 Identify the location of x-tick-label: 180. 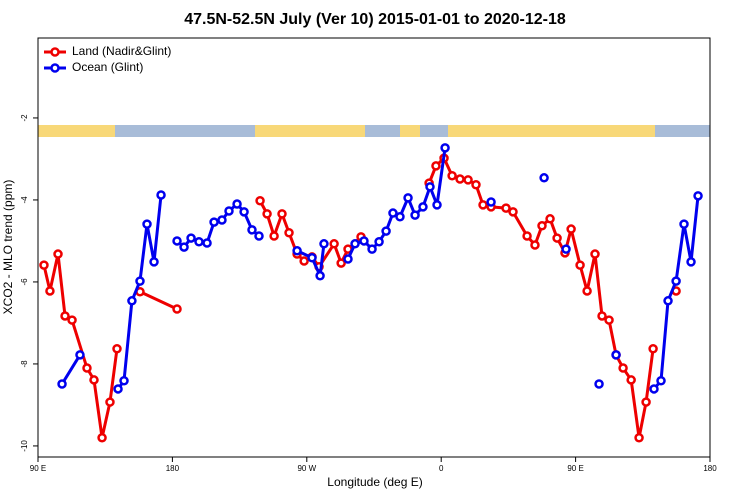
(710, 468).